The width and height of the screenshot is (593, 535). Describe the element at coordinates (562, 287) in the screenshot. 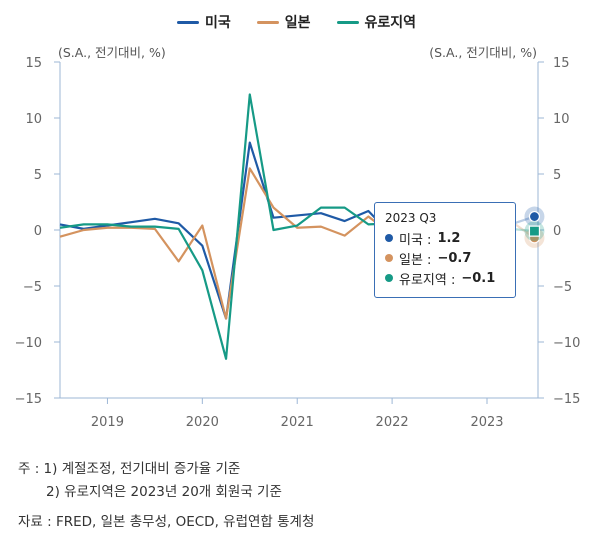

I see `y-tick-label-right: −5` at that location.